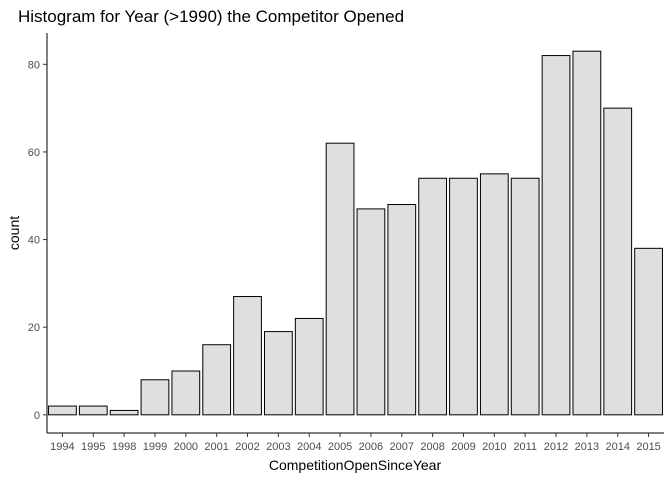 The height and width of the screenshot is (480, 672). What do you see at coordinates (124, 412) in the screenshot?
I see `bar-1998` at bounding box center [124, 412].